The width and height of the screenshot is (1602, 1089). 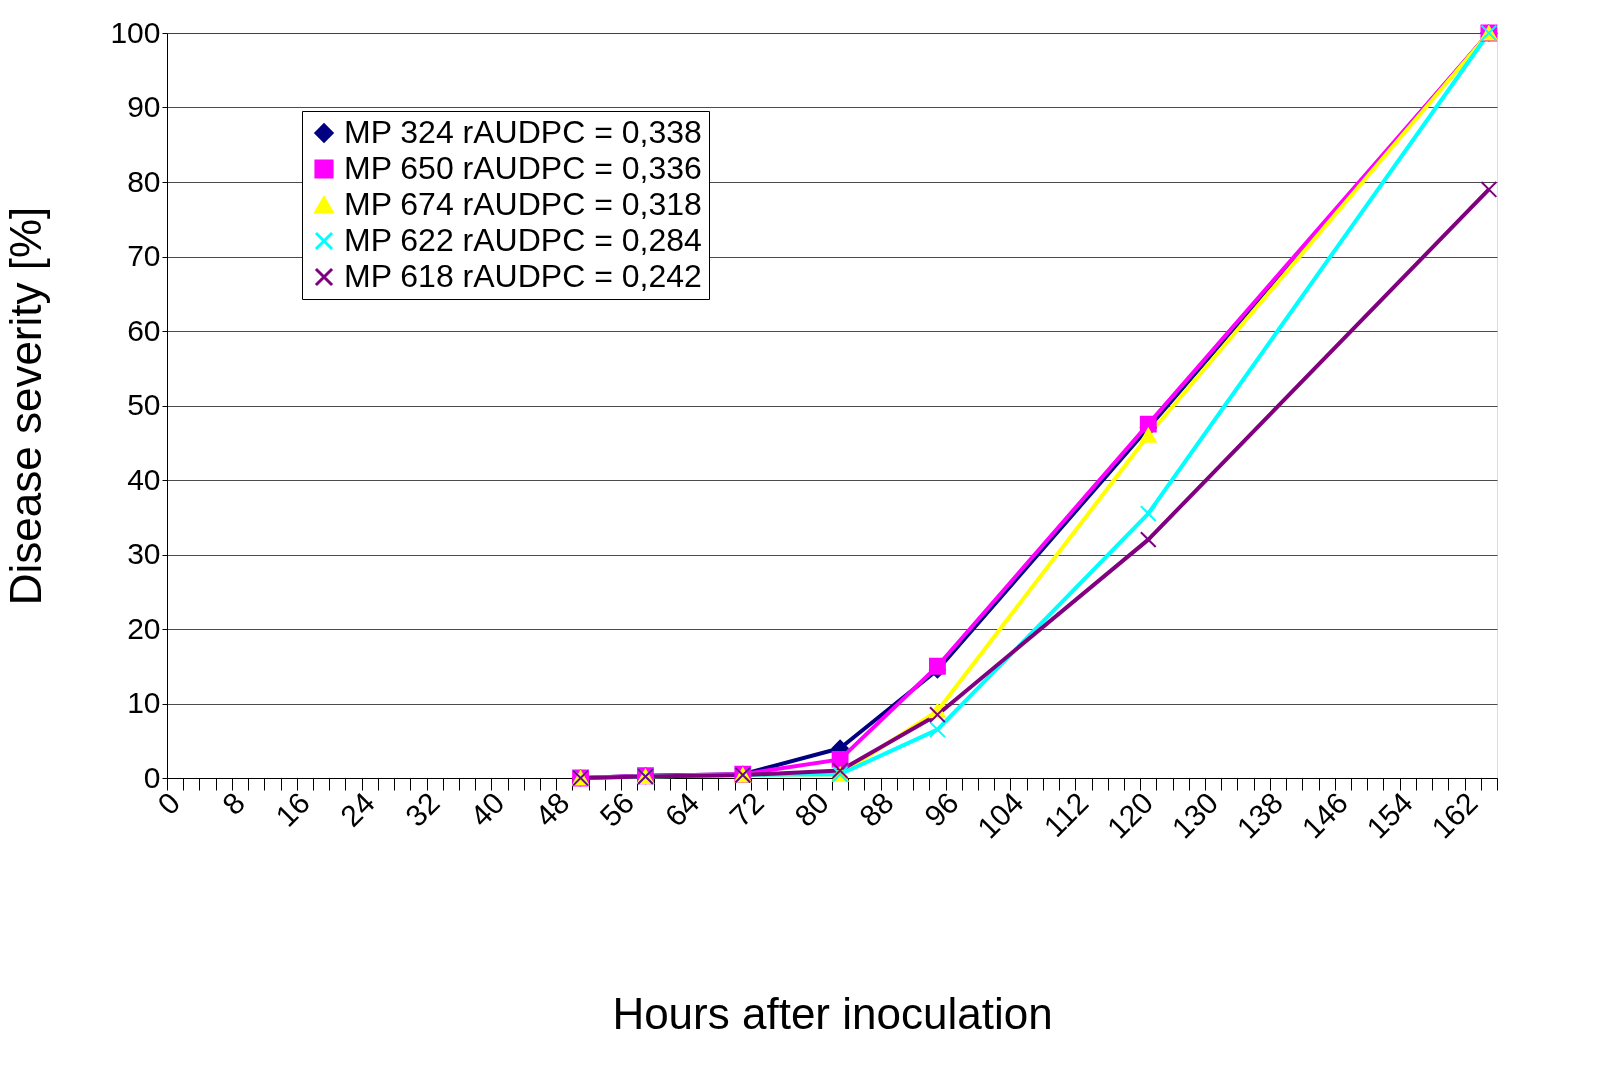 I want to click on legend-label: MP 650 rAUDPC = 0,336, so click(x=523, y=168).